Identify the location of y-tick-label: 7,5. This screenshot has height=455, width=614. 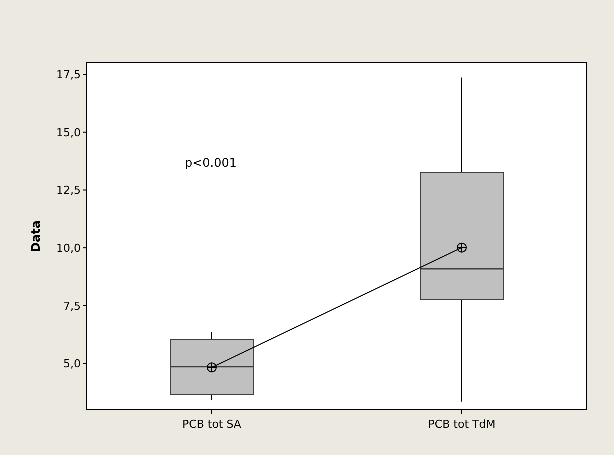
(72, 306).